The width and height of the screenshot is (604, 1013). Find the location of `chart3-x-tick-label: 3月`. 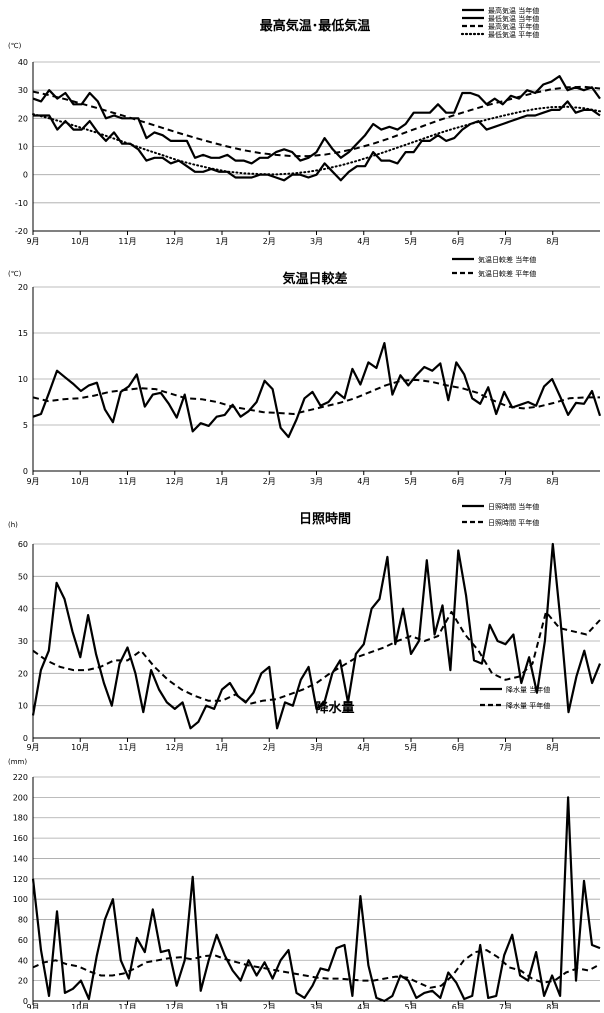

chart3-x-tick-label: 3月 is located at coordinates (316, 747).